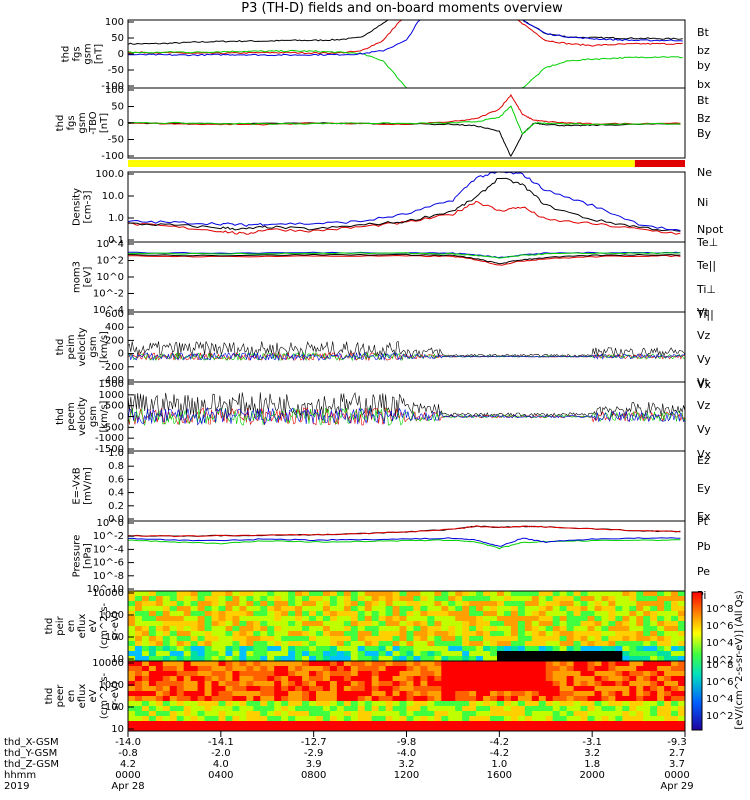 This screenshot has width=750, height=800. I want to click on x-row-value: 1.0, so click(499, 764).